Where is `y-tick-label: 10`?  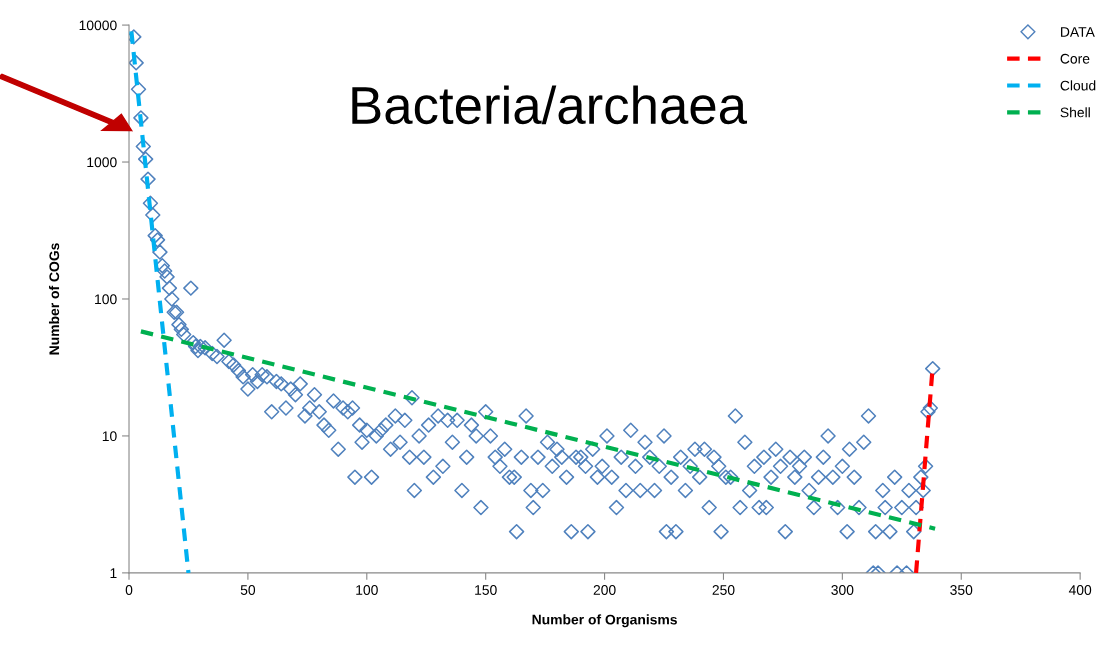 y-tick-label: 10 is located at coordinates (109, 436).